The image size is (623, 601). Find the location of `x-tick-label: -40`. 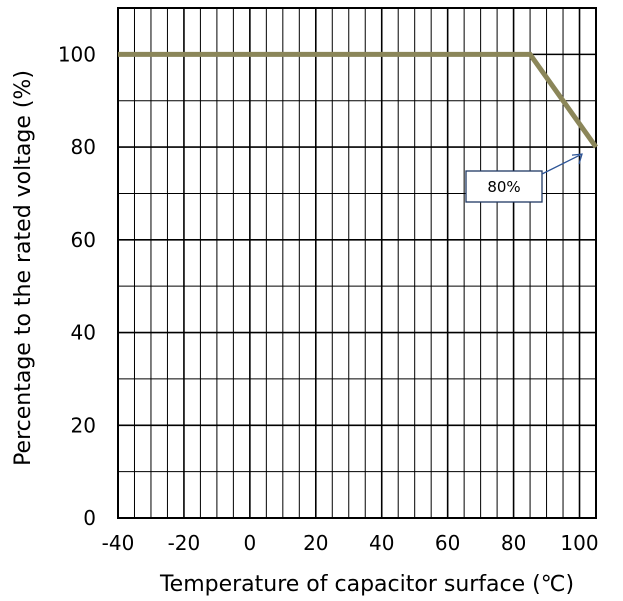

x-tick-label: -40 is located at coordinates (118, 543).